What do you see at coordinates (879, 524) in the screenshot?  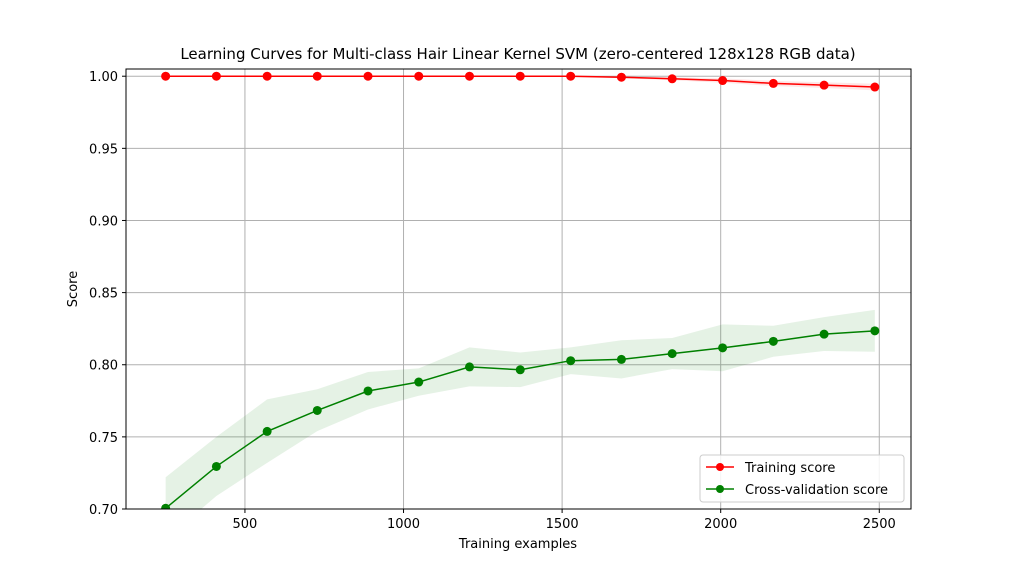 I see `x-tick-label: 2500` at bounding box center [879, 524].